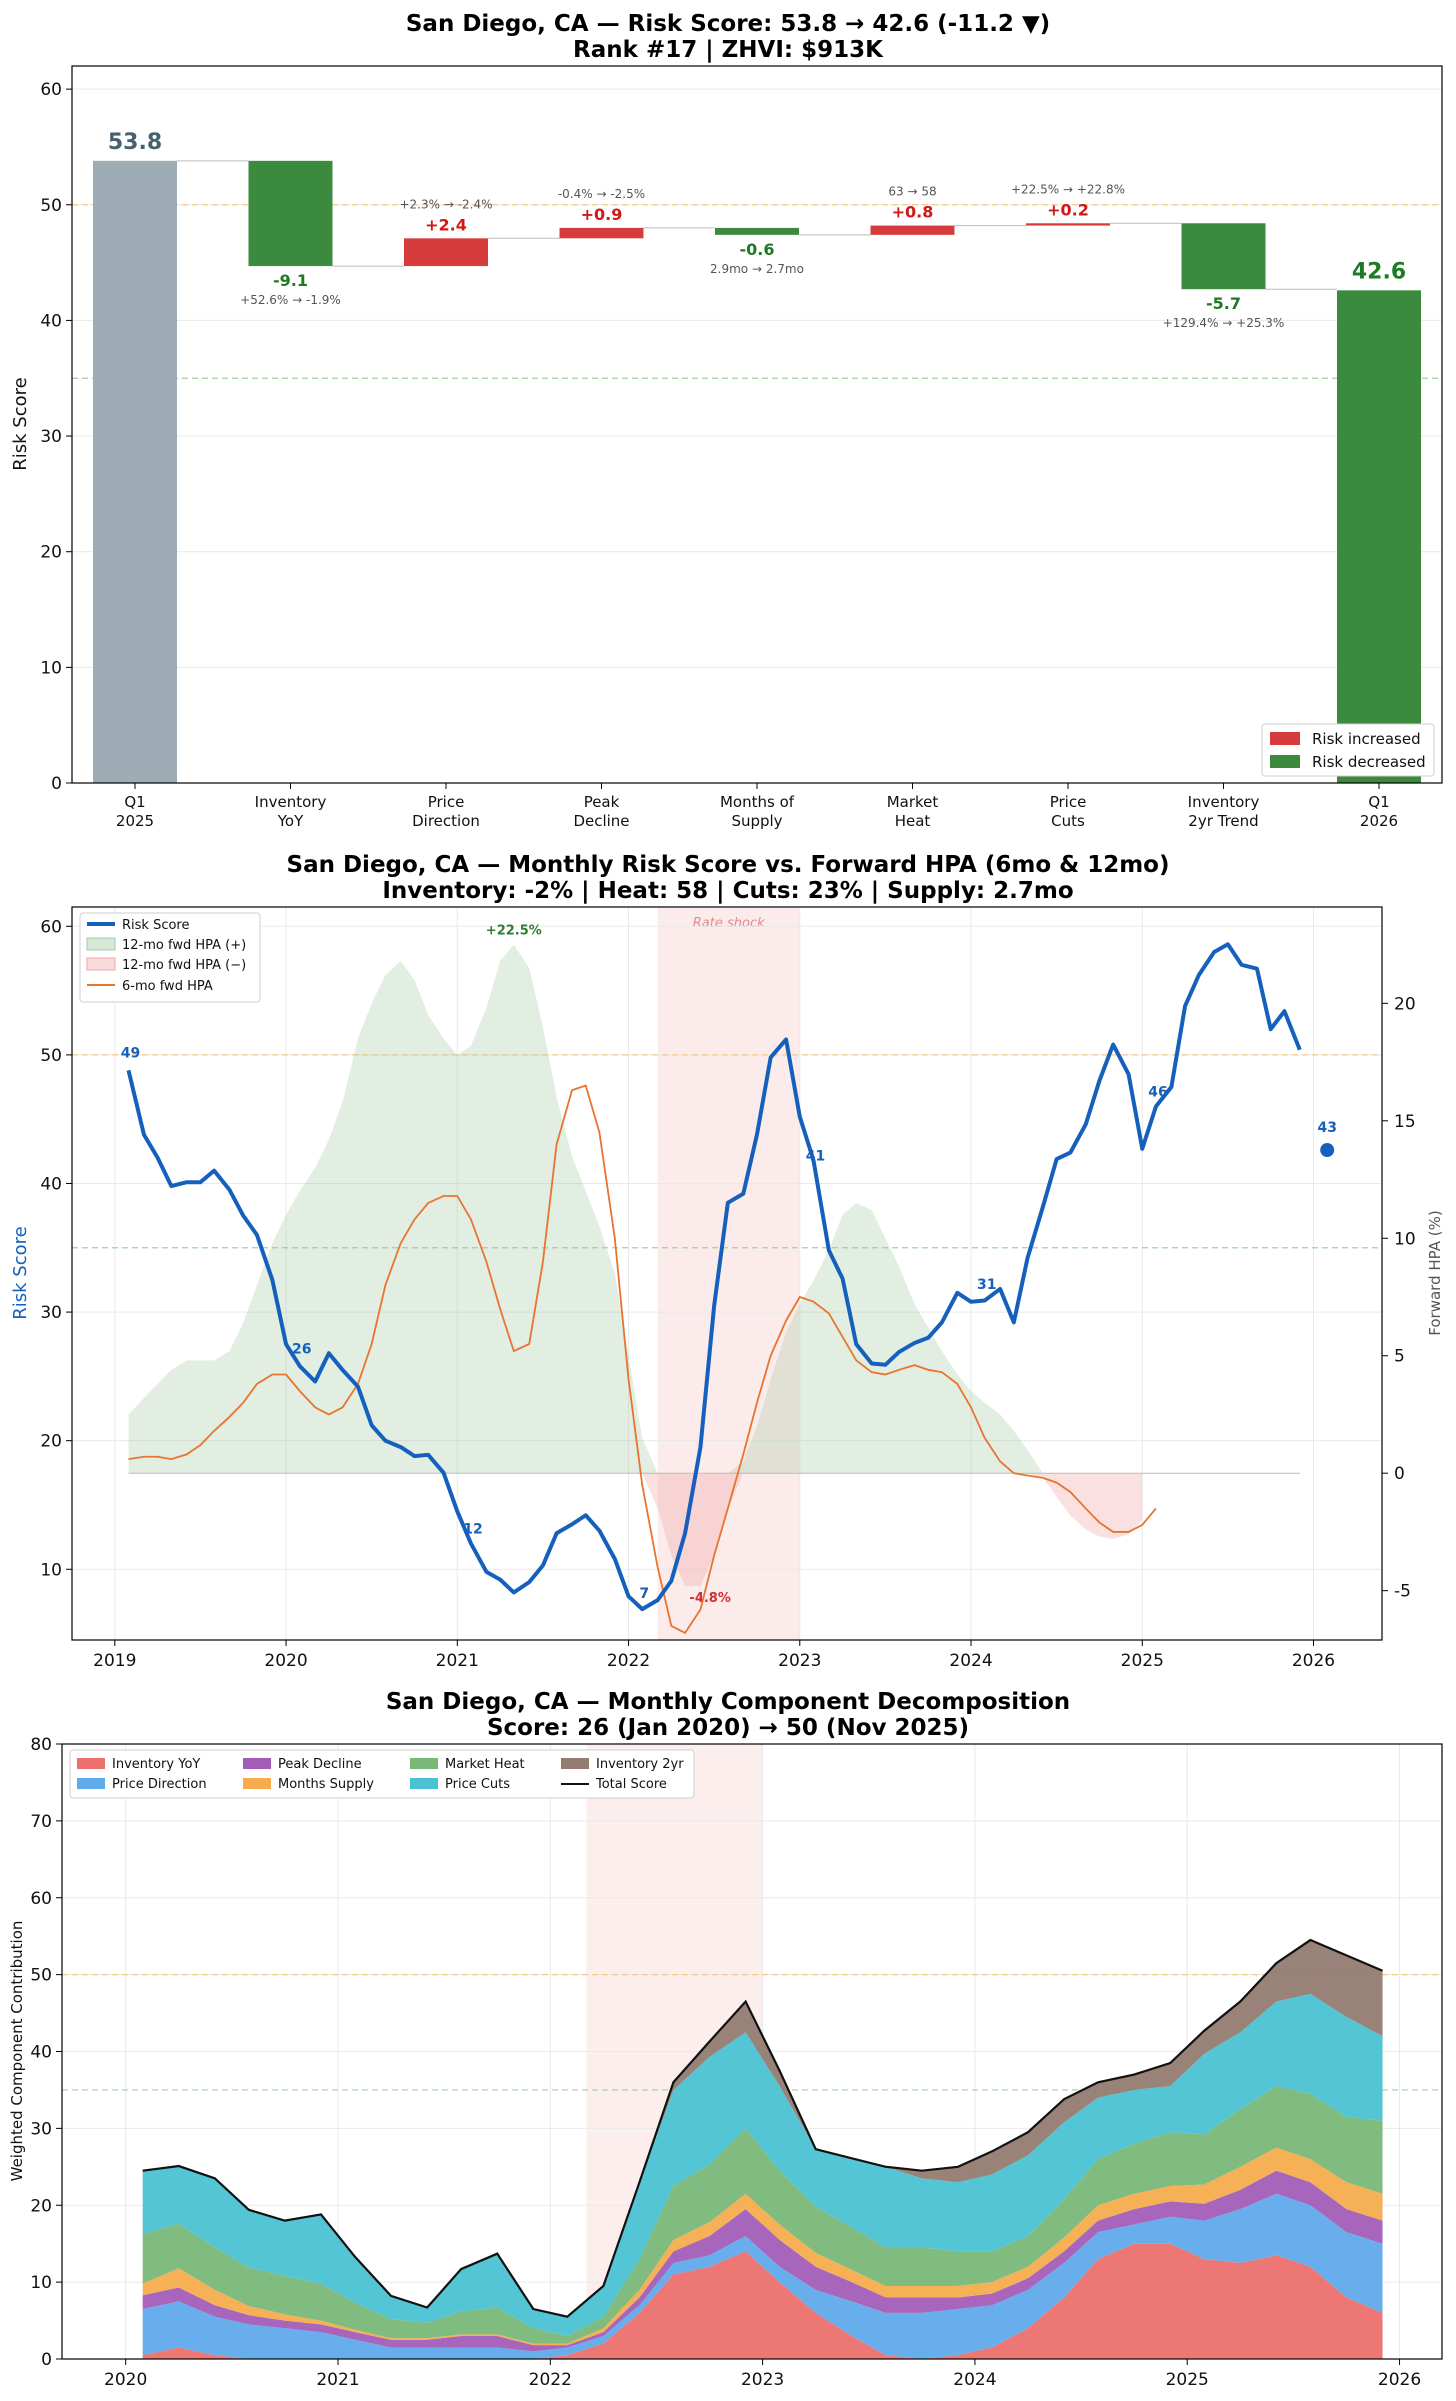  What do you see at coordinates (91, 1783) in the screenshot?
I see `legend-swatch-price-direction` at bounding box center [91, 1783].